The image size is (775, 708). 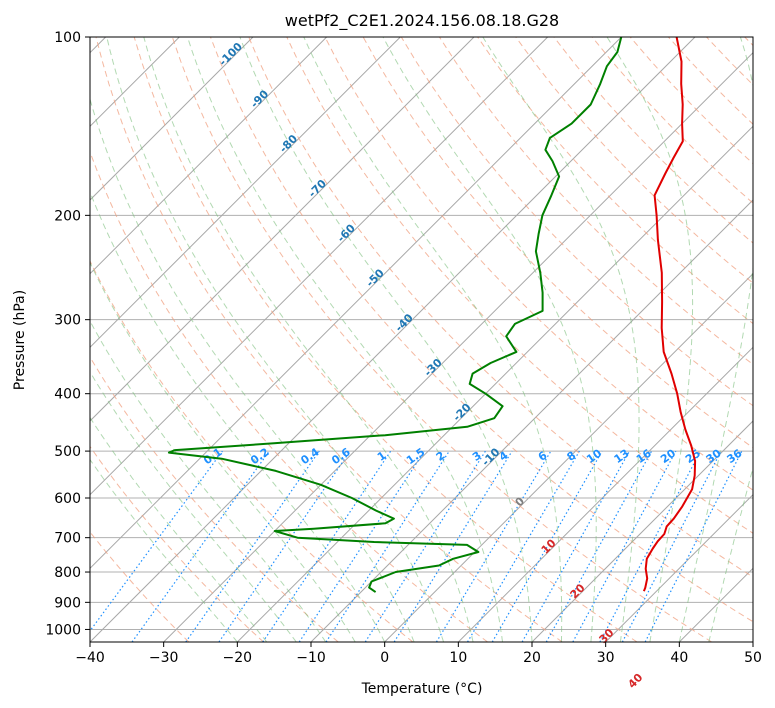 I want to click on dry-adiabat-label: -50, so click(x=375, y=277).